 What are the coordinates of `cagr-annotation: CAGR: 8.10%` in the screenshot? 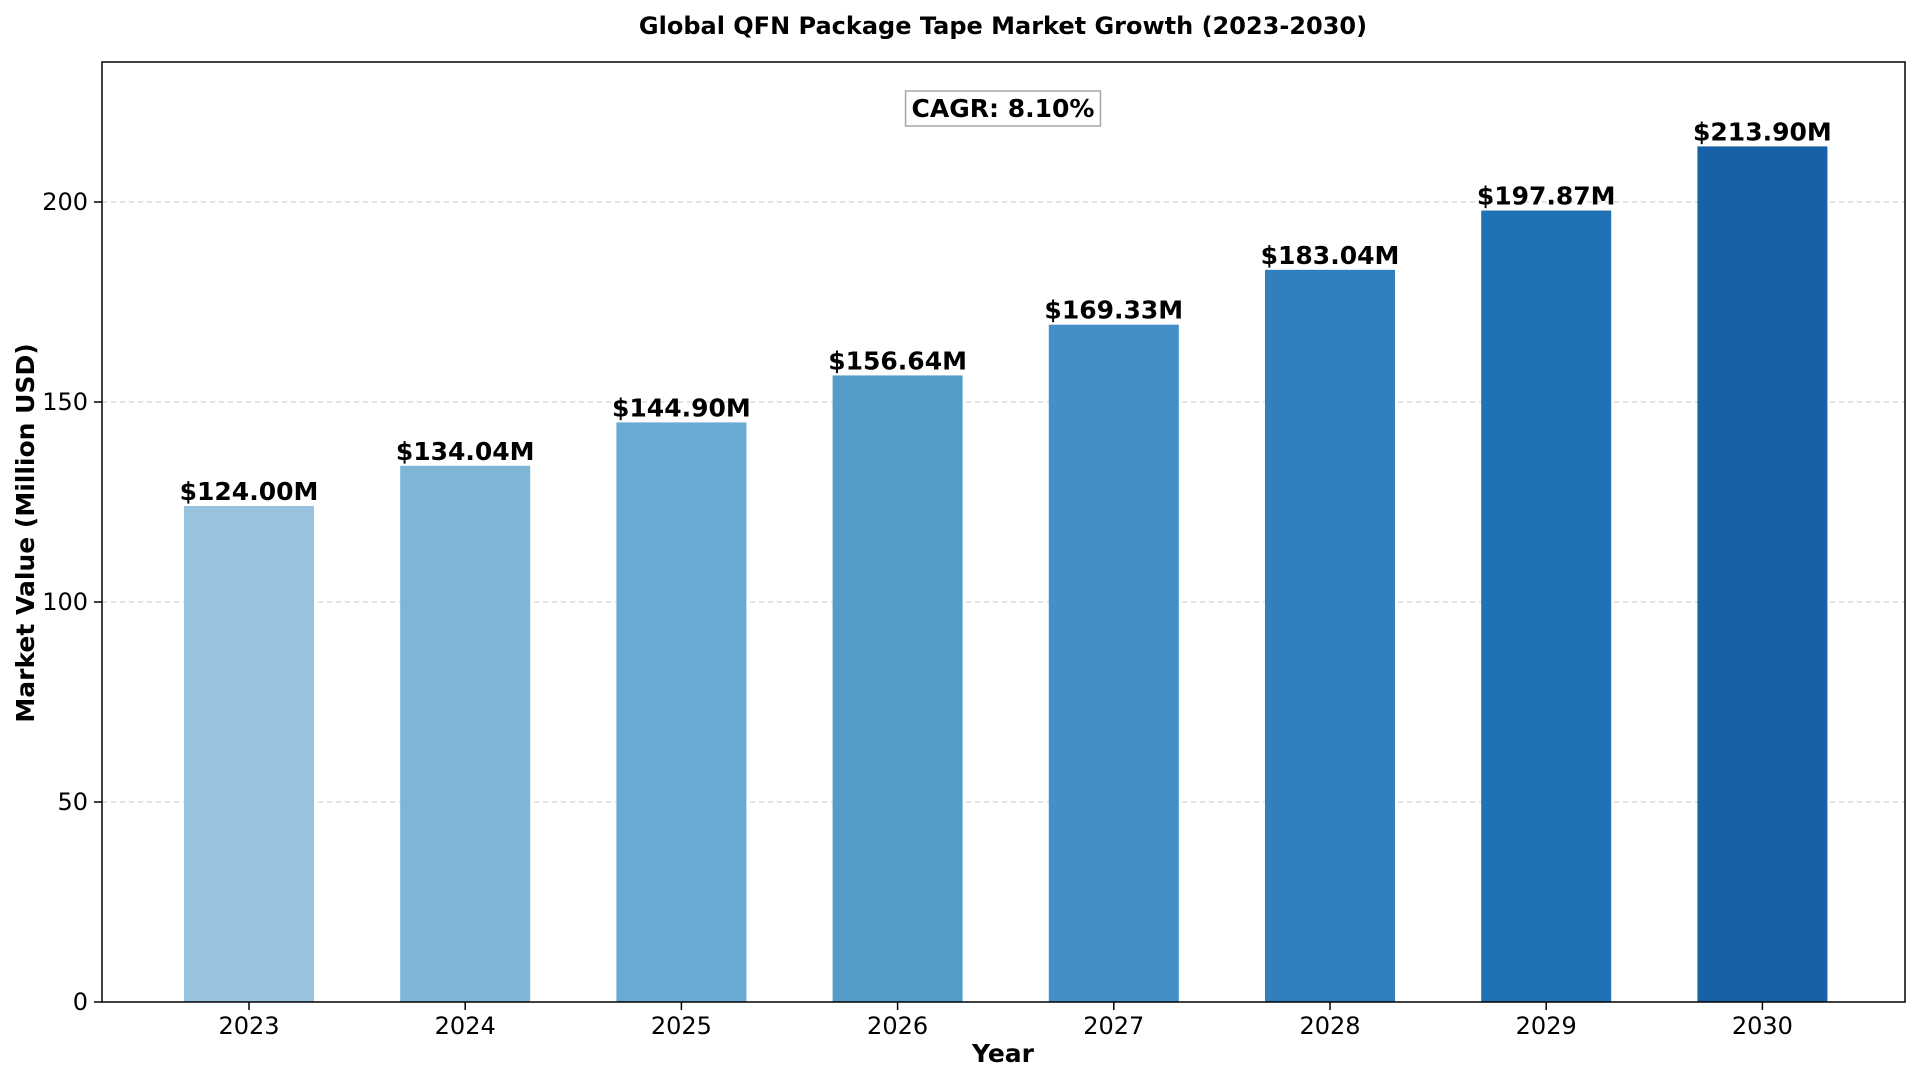 It's located at (1003, 108).